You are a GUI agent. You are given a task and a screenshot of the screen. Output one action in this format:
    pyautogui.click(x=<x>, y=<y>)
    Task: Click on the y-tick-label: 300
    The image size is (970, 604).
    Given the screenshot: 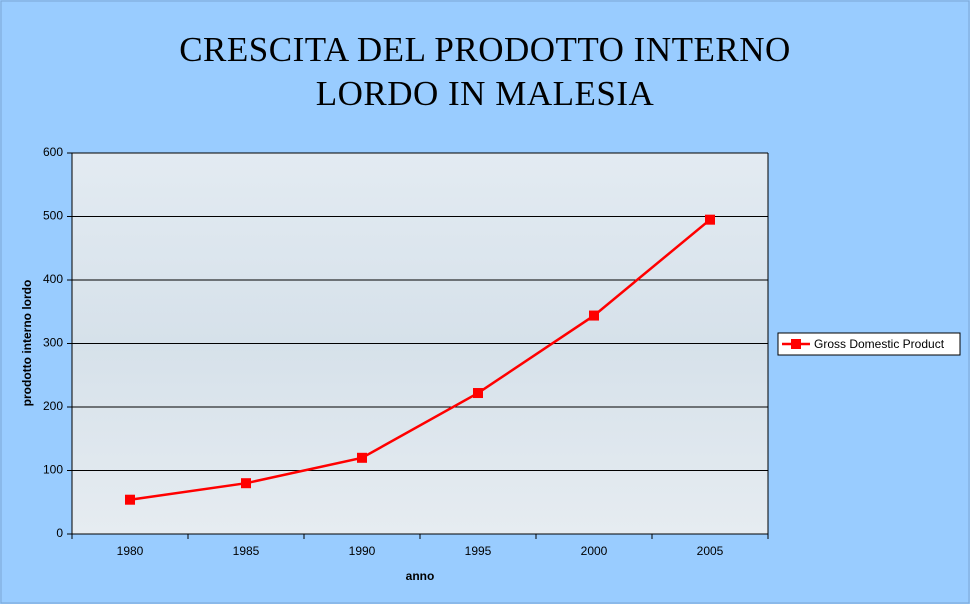 What is the action you would take?
    pyautogui.click(x=53, y=343)
    